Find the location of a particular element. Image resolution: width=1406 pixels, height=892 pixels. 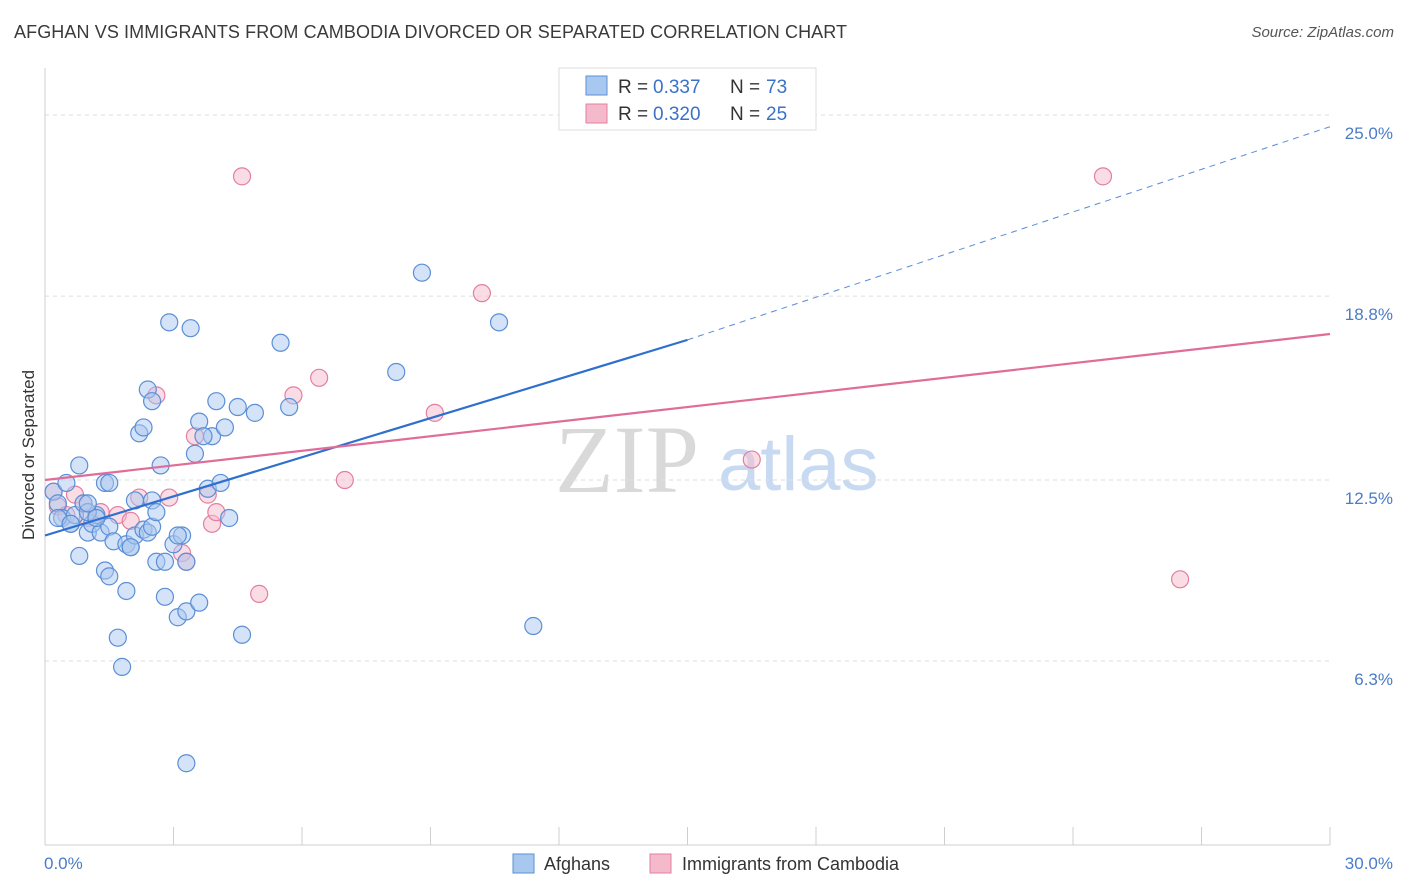

y-tick-label: 6.3% is located at coordinates (1373, 679).